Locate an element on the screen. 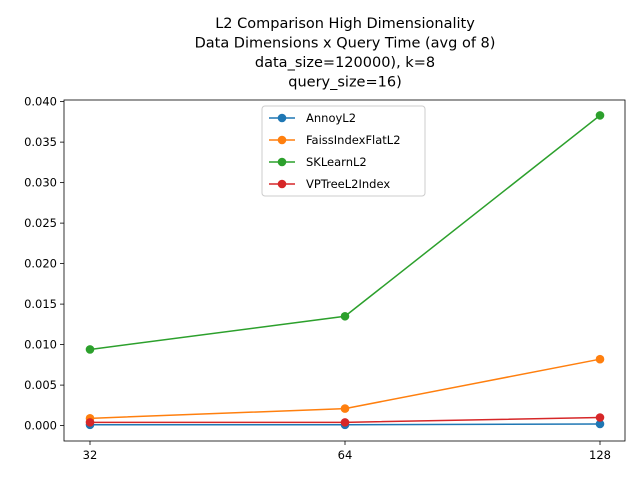 Image resolution: width=640 pixels, height=480 pixels. legend-label: AnnoyL2 is located at coordinates (331, 118).